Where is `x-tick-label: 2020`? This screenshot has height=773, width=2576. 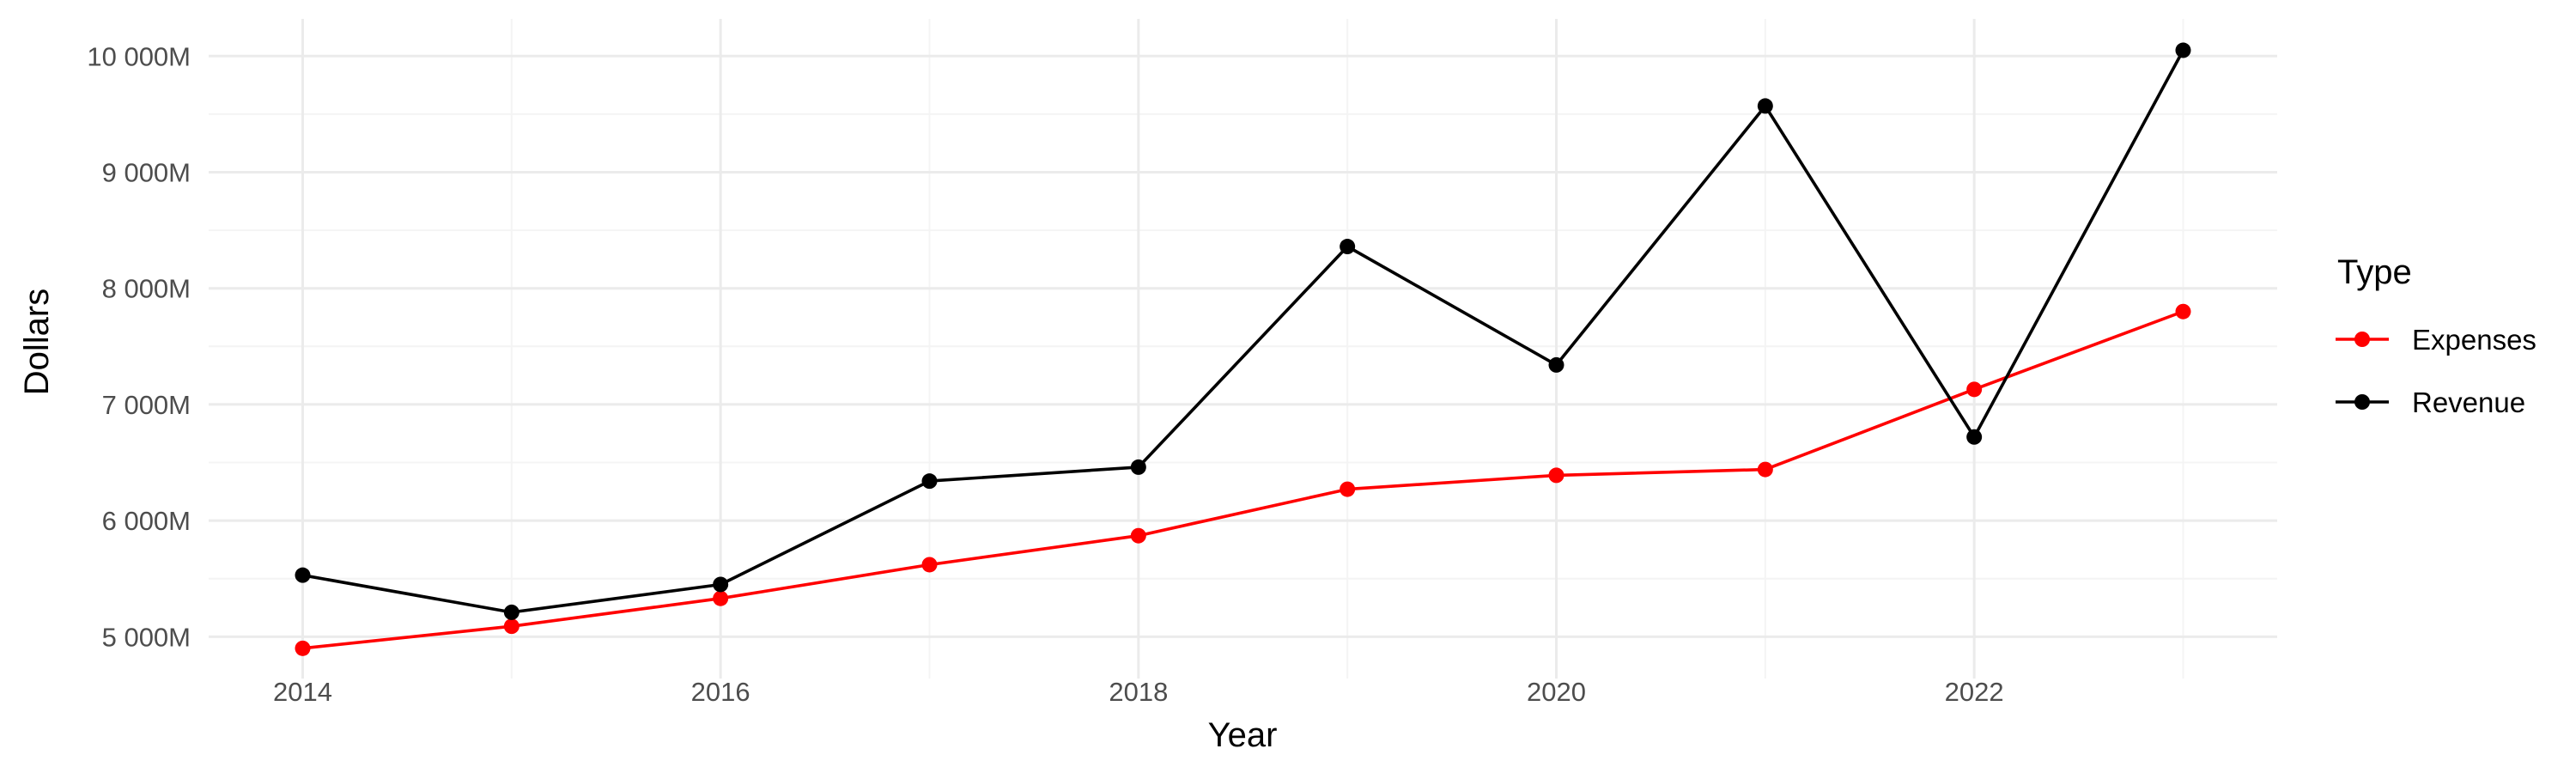
x-tick-label: 2020 is located at coordinates (1557, 692).